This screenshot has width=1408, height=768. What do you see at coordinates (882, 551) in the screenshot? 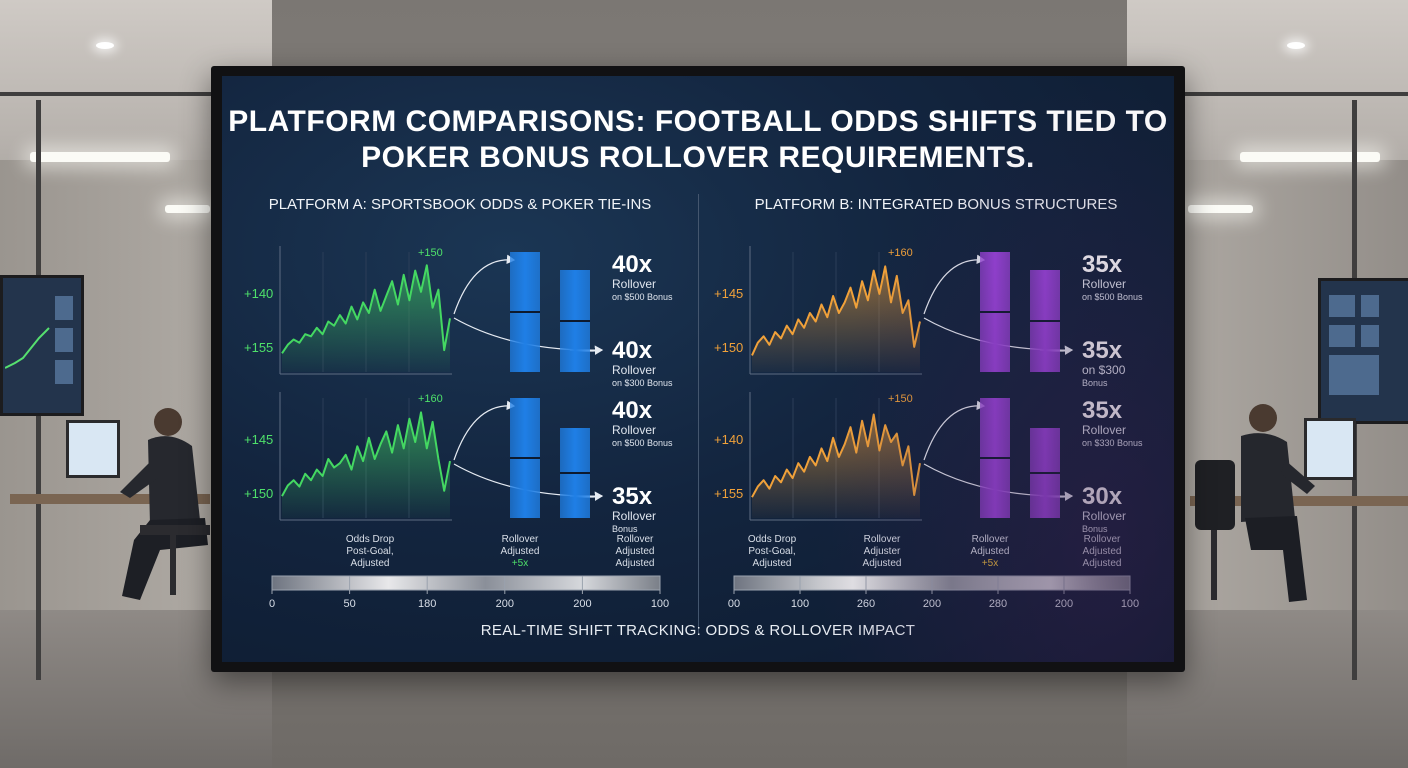
I see `footer-label: Adjuster` at bounding box center [882, 551].